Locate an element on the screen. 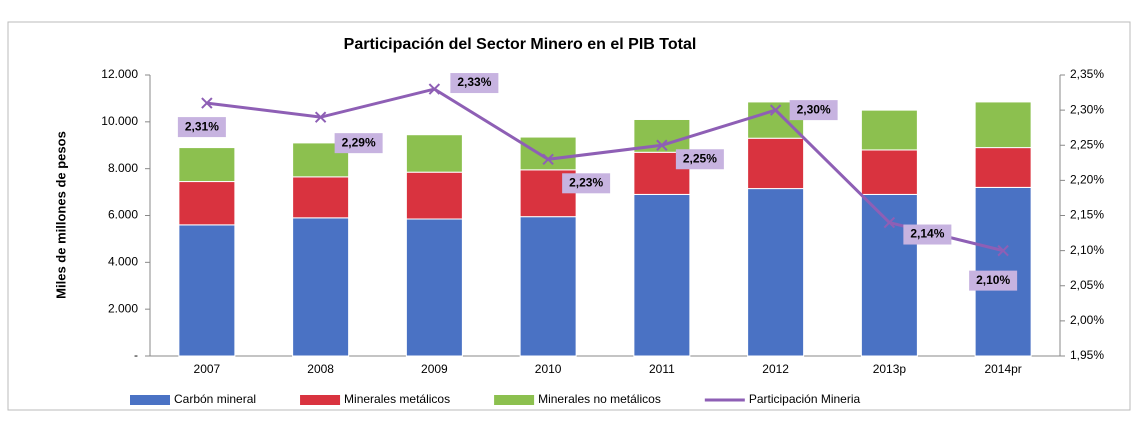 The height and width of the screenshot is (422, 1139). data-label: 2,33% is located at coordinates (474, 82).